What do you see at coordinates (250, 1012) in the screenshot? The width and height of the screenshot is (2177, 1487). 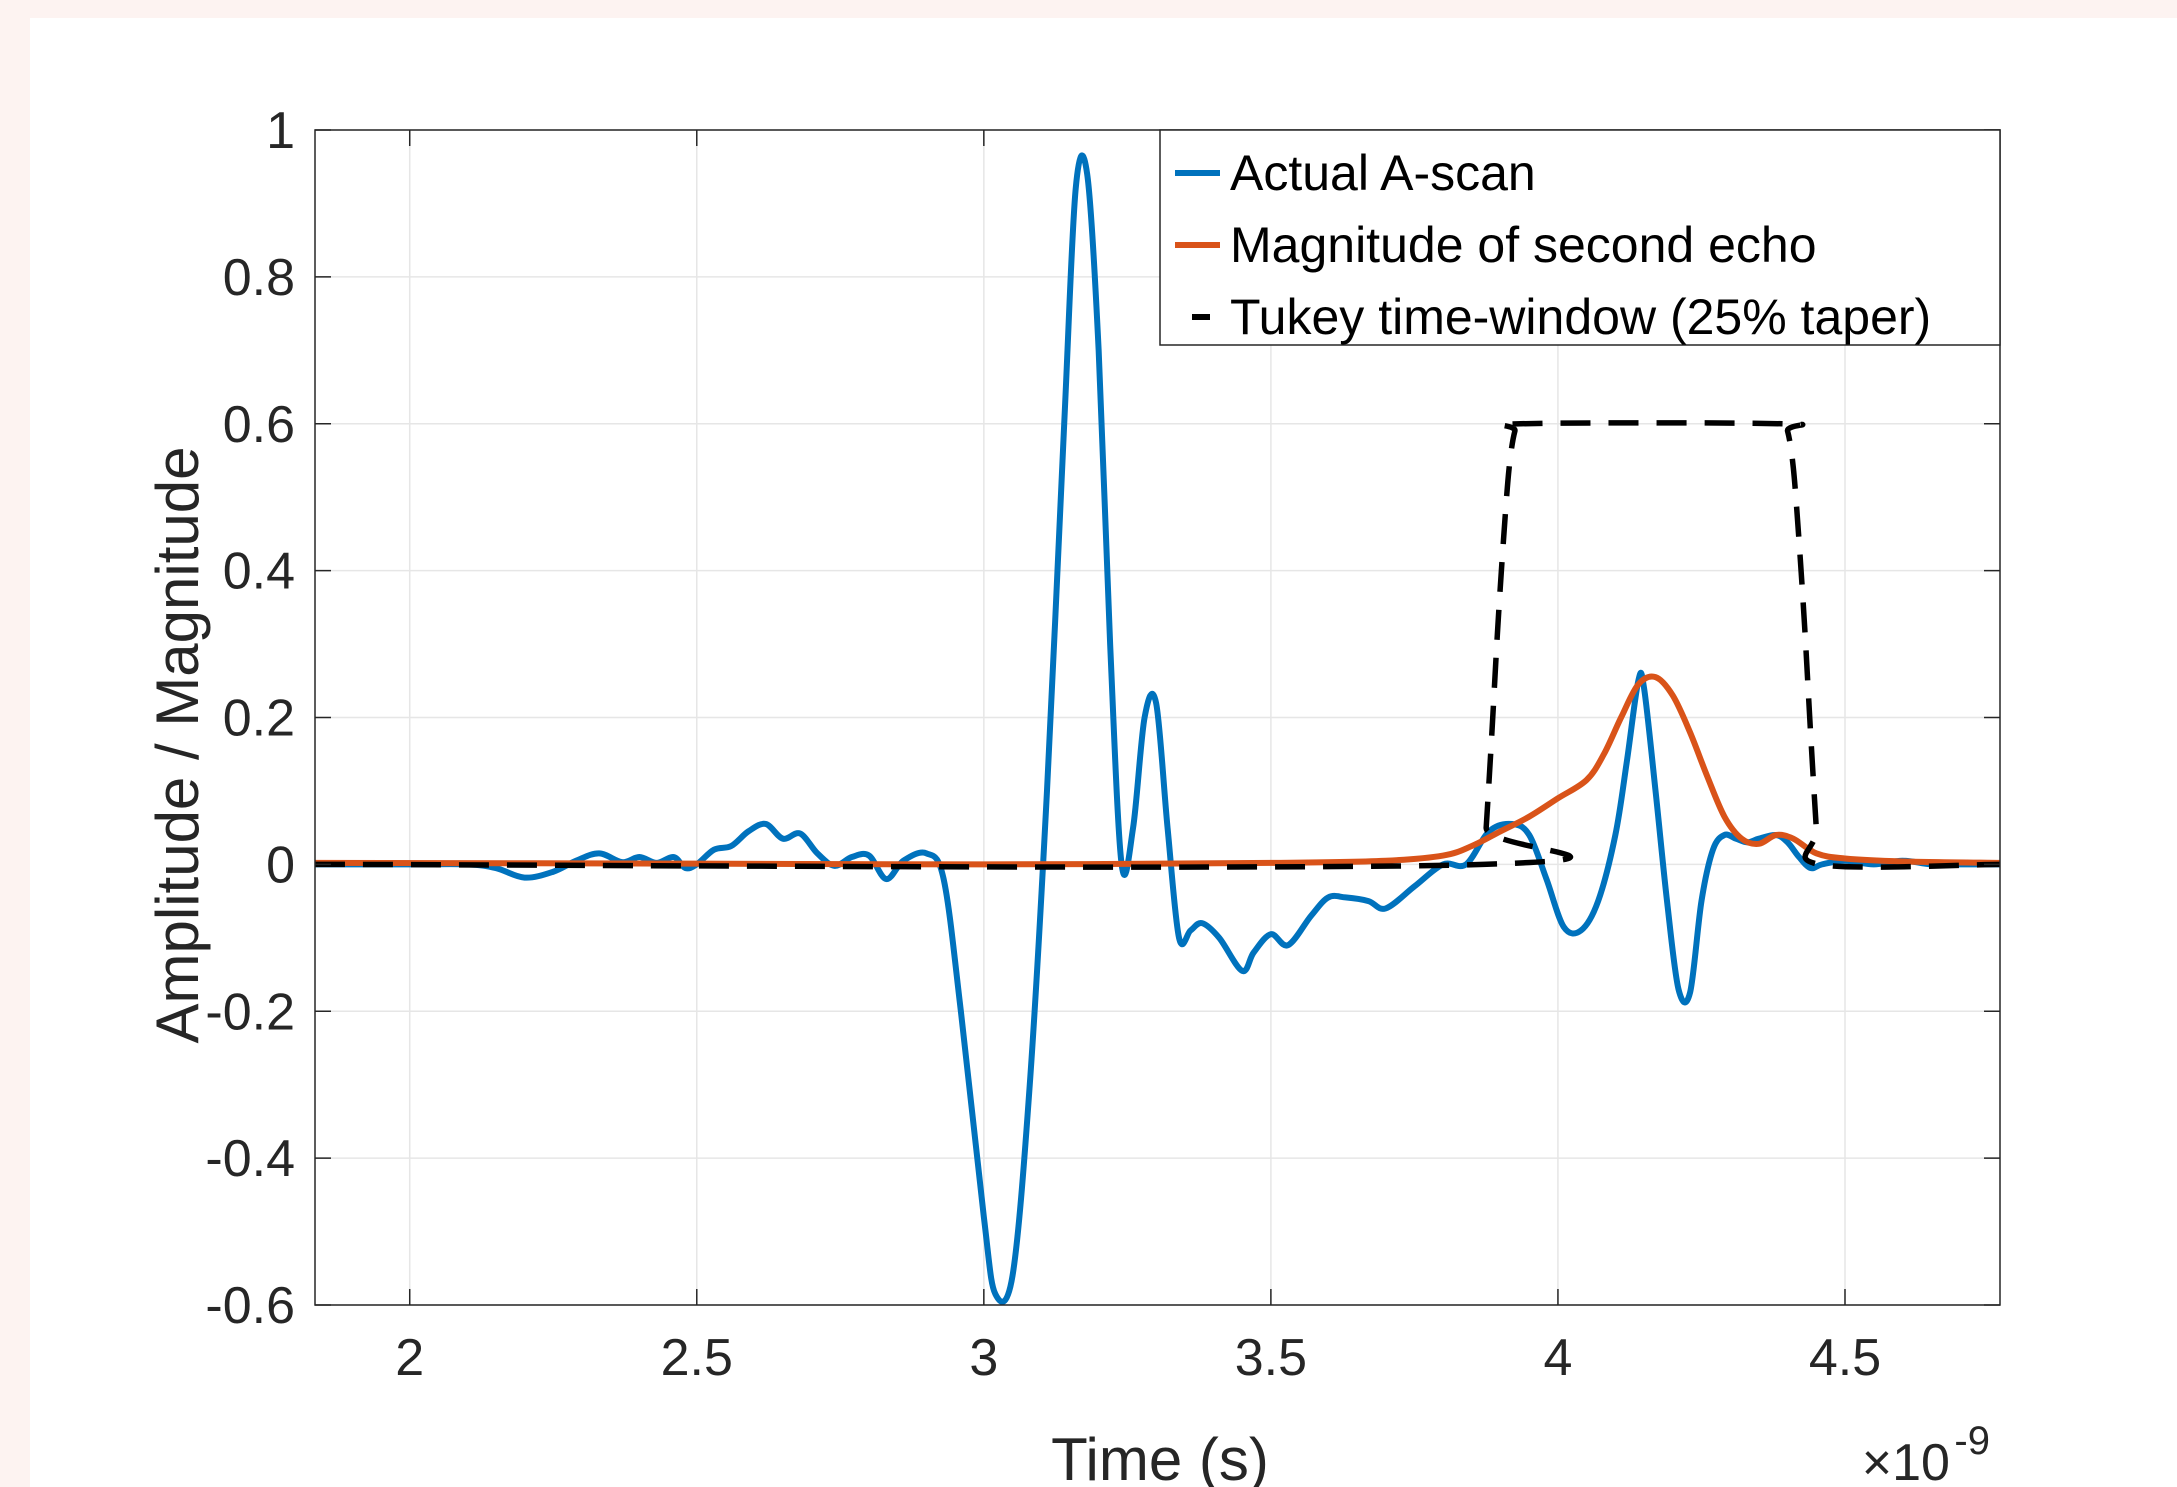 I see `y-tick-label: -0.2` at bounding box center [250, 1012].